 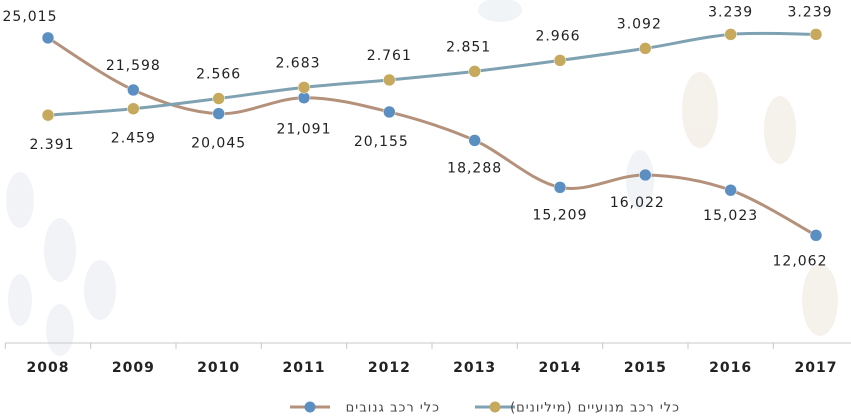 I want to click on data-label: 15,023, so click(x=730, y=216).